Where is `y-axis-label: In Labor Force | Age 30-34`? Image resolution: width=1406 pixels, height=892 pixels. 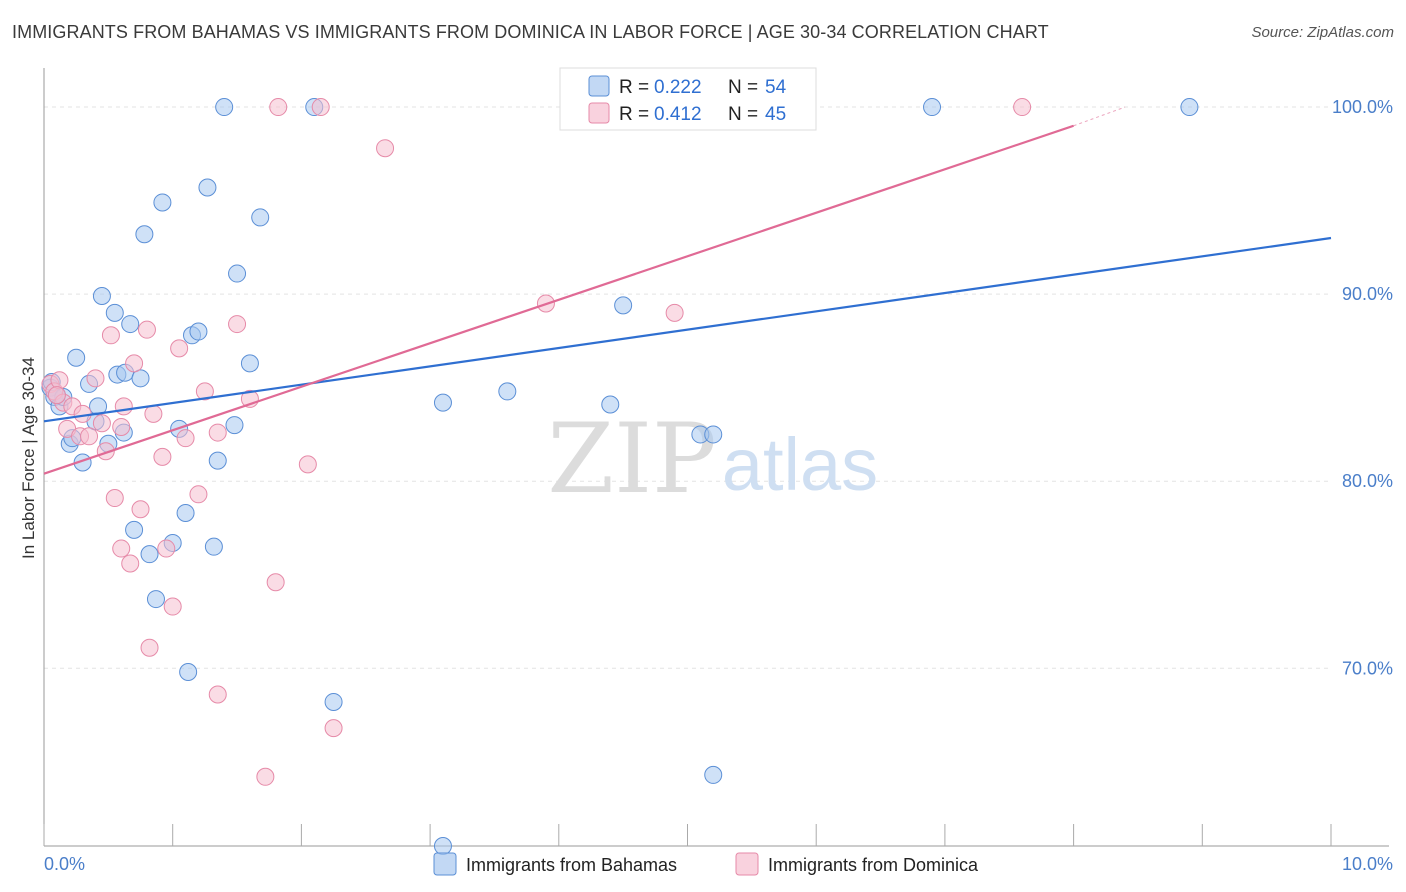
y-axis-label: In Labor Force | Age 30-34 is located at coordinates (28, 458).